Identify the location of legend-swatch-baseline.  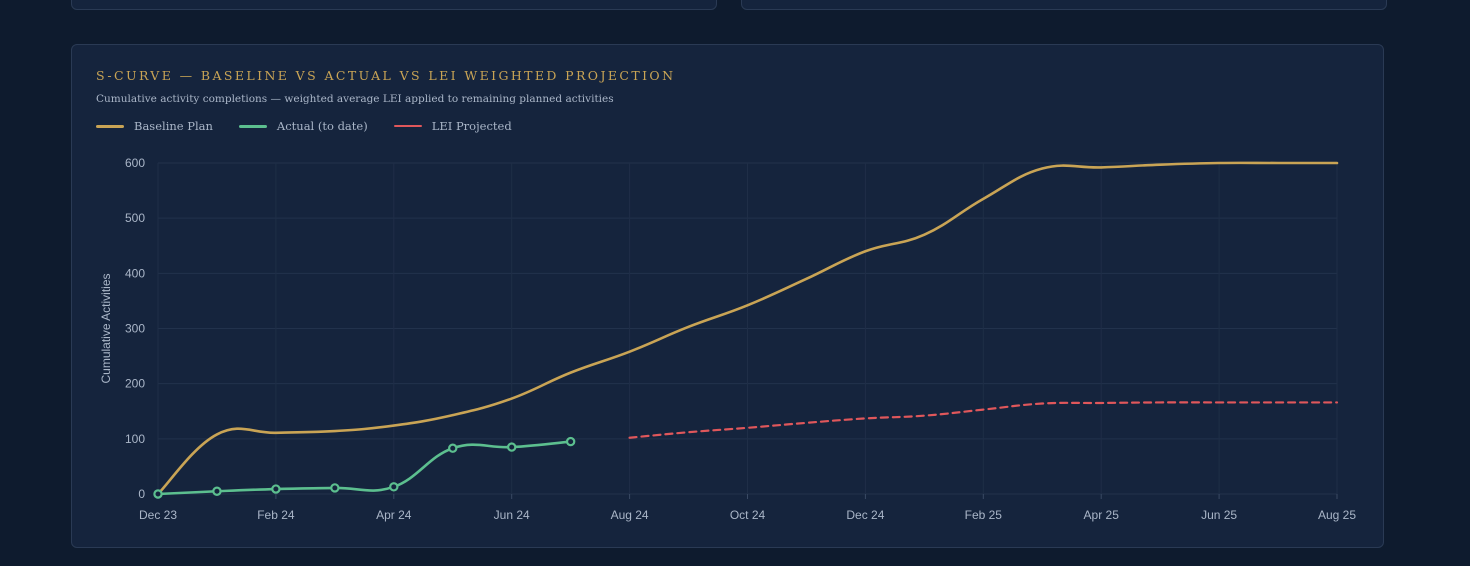
(110, 126).